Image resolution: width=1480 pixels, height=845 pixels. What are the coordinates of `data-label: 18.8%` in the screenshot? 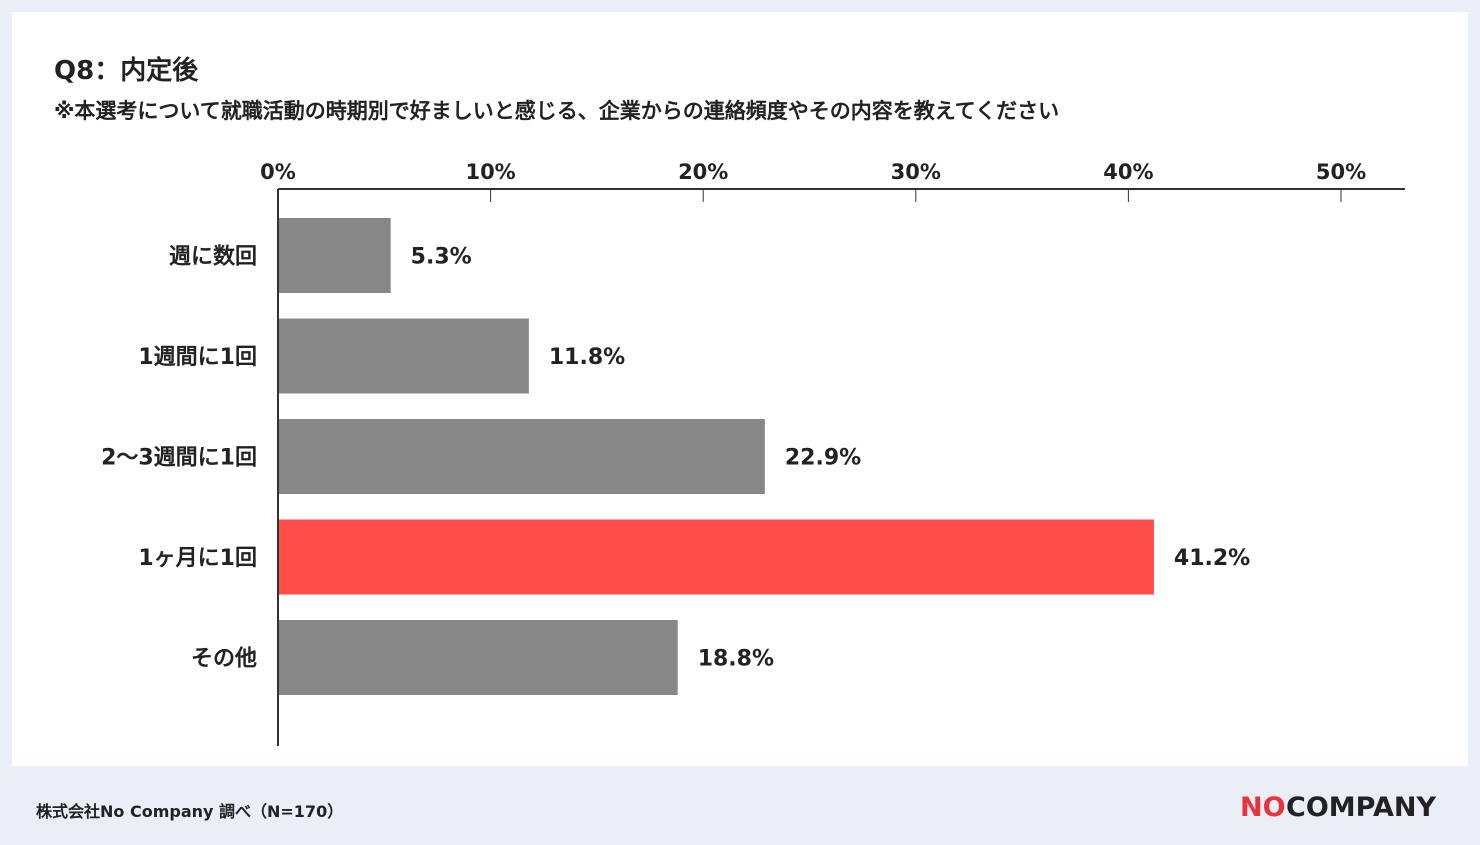 It's located at (736, 659).